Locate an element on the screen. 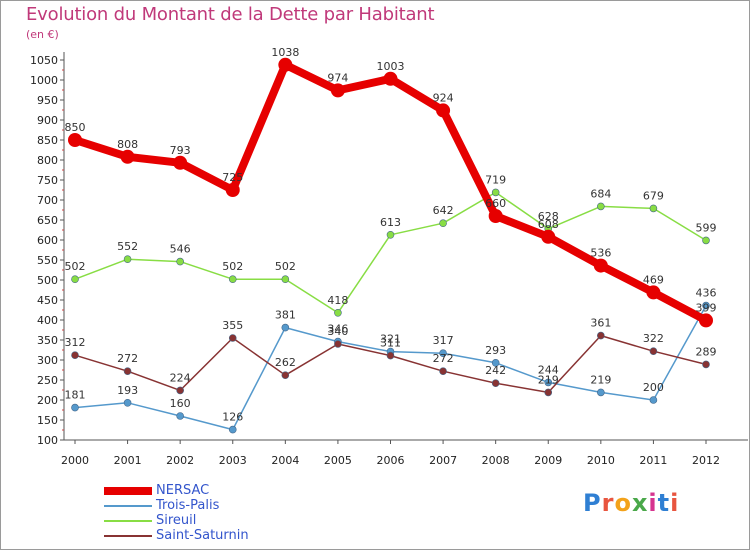 The width and height of the screenshot is (750, 550). x-tick-label: 2011 is located at coordinates (653, 460).